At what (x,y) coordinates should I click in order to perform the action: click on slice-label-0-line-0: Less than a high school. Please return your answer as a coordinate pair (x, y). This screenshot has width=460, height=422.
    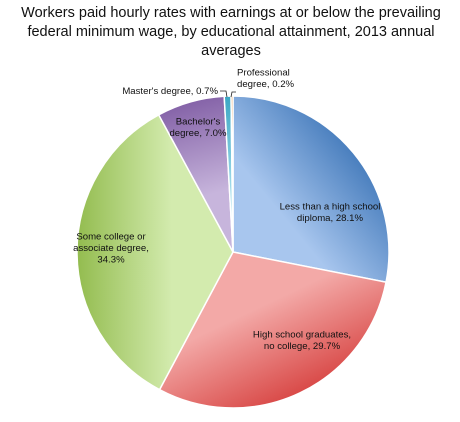
    Looking at the image, I should click on (330, 206).